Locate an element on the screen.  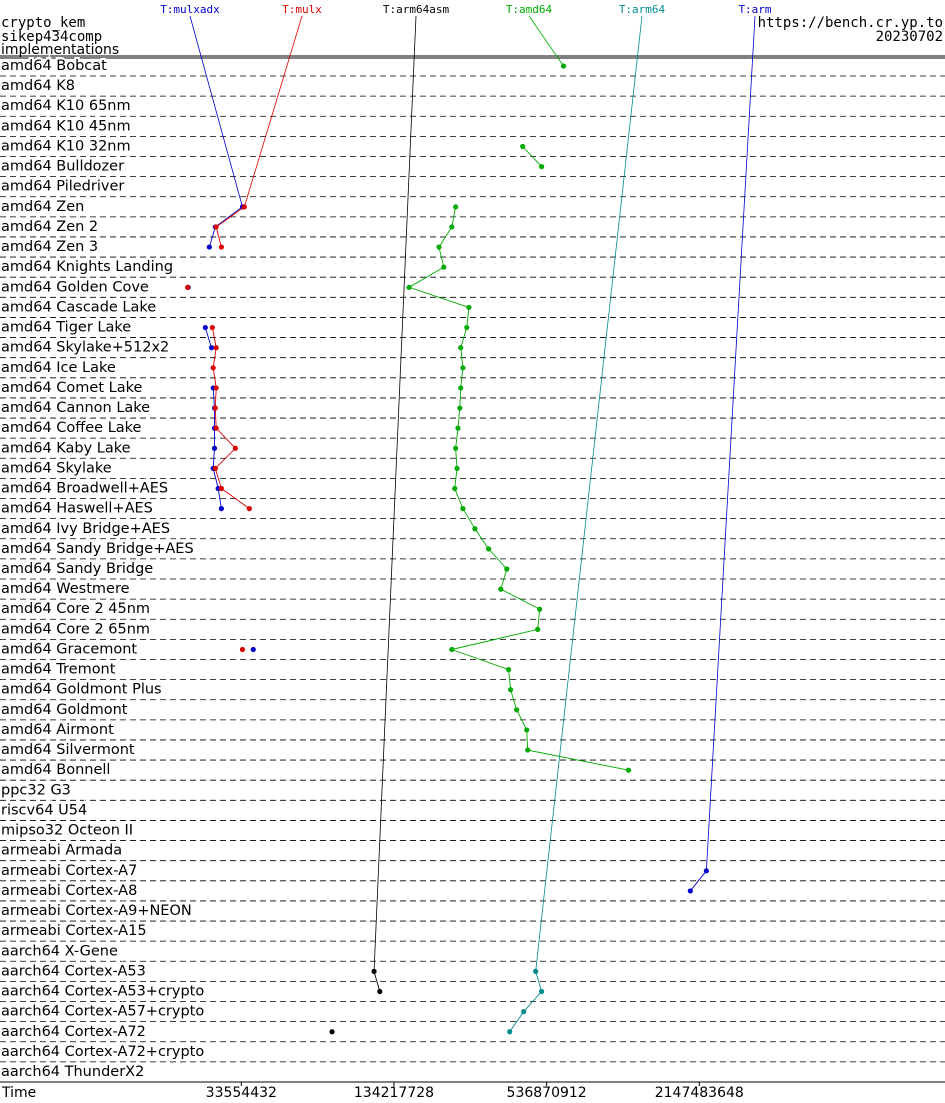
y-tick-label: amd64 Tiger Lake is located at coordinates (66, 328).